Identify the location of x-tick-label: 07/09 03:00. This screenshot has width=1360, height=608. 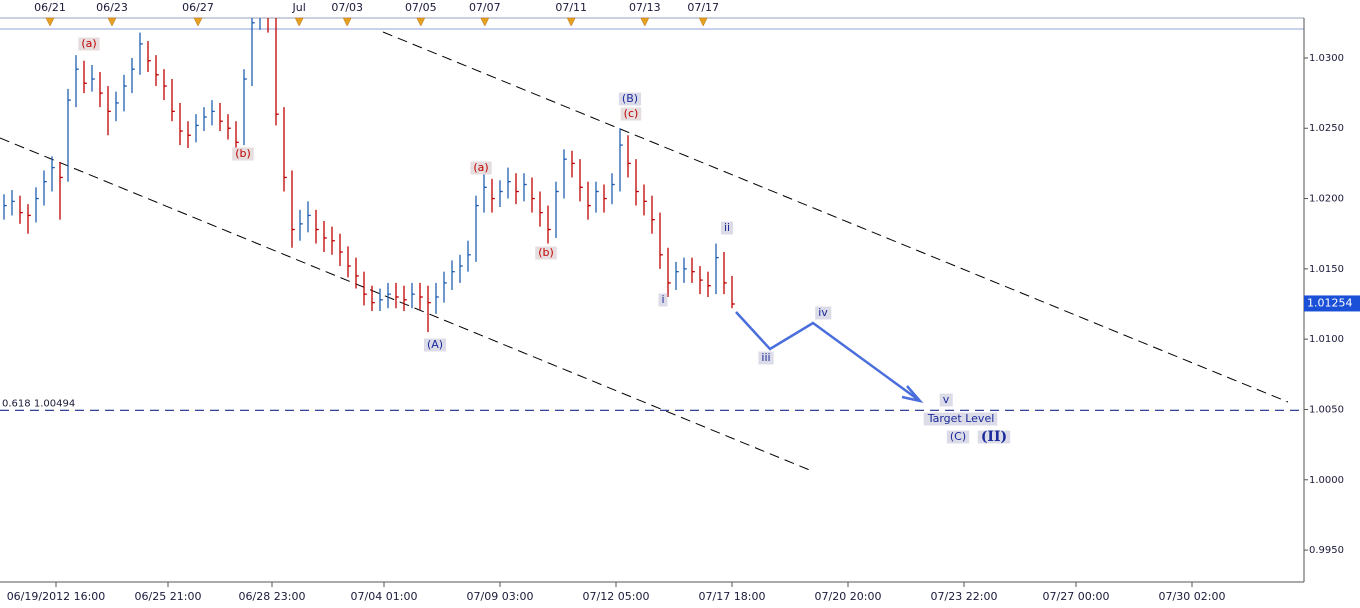
(500, 596).